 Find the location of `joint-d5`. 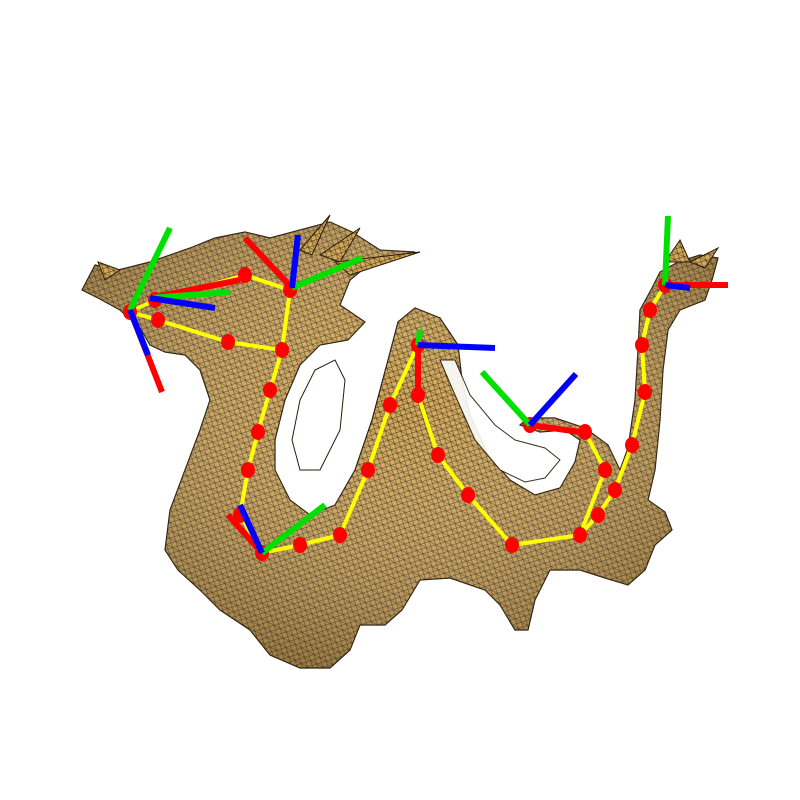

joint-d5 is located at coordinates (642, 345).